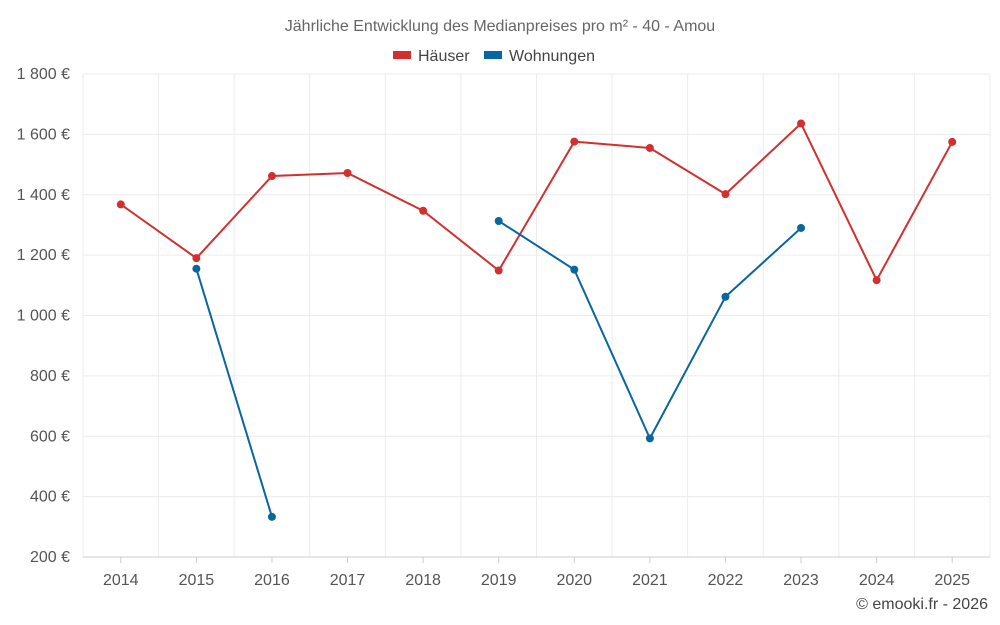 The width and height of the screenshot is (1000, 625). Describe the element at coordinates (50, 436) in the screenshot. I see `y-tick-label: 600 €` at that location.